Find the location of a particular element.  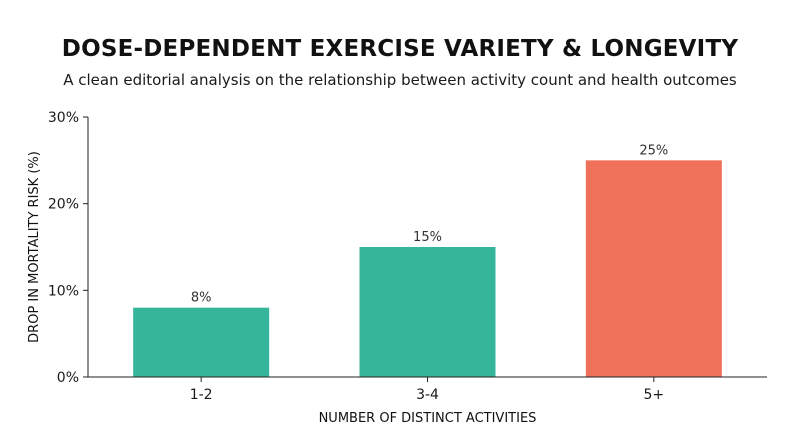

y-tick-label: 0% is located at coordinates (68, 378).